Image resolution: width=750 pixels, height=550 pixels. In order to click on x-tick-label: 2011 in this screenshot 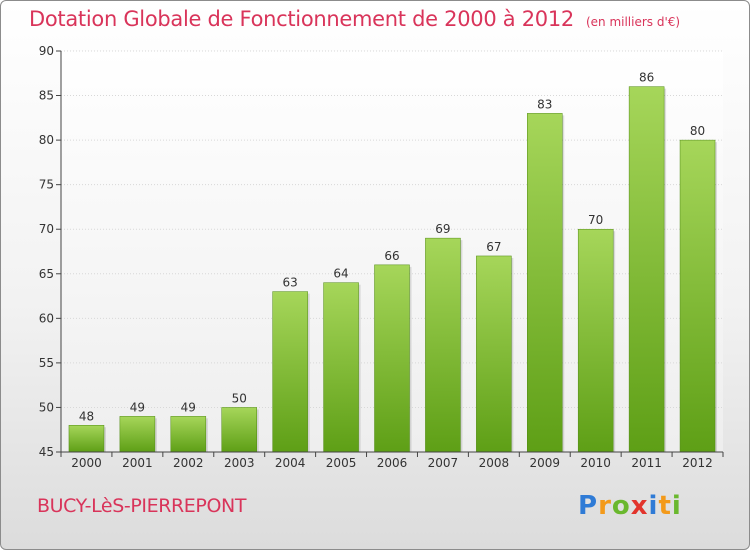, I will do `click(646, 463)`.